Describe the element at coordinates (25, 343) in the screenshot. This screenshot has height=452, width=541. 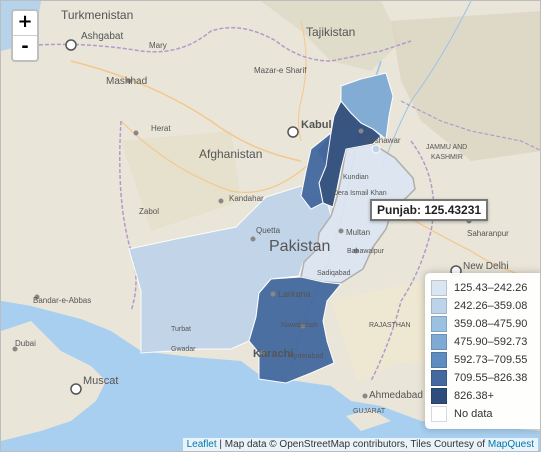
I see `map-label-dubai: Dubai` at that location.